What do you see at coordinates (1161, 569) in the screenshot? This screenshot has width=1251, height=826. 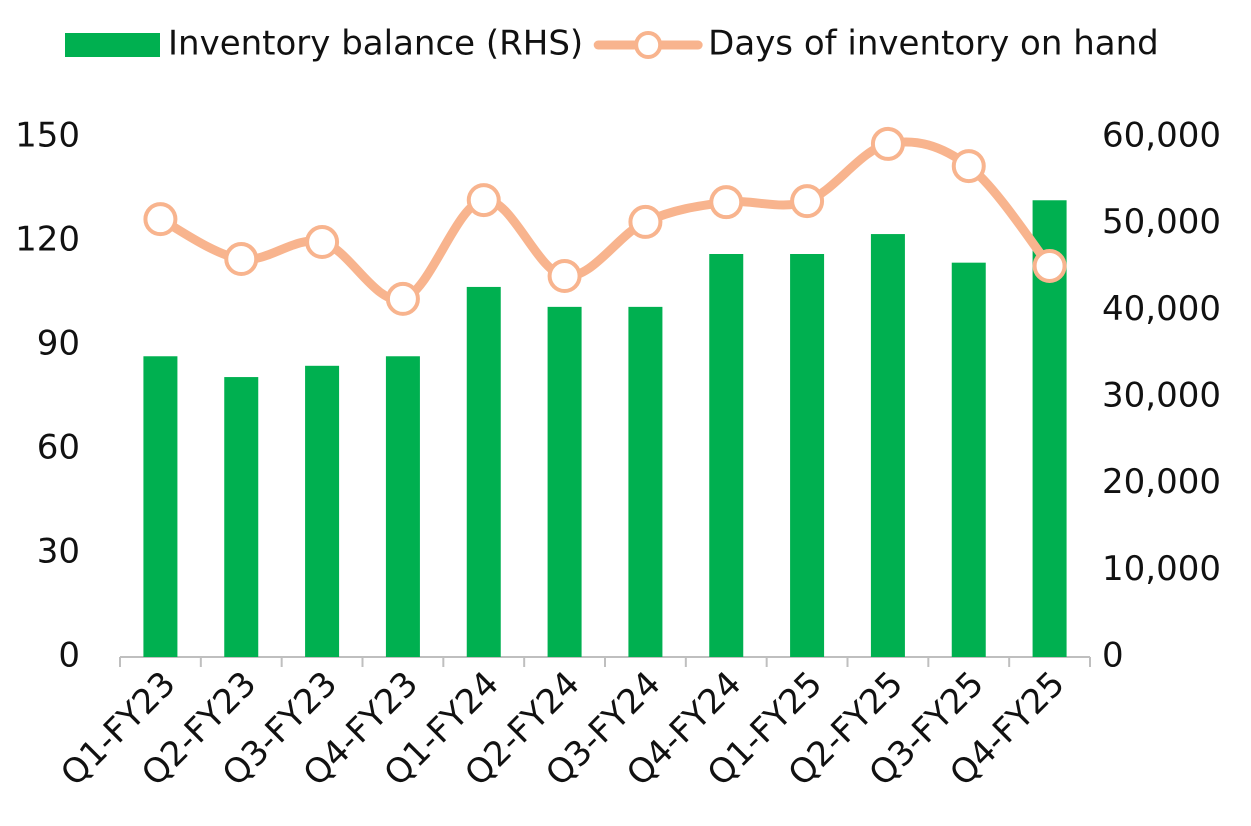 I see `y2-tick-label: 10,000` at bounding box center [1161, 569].